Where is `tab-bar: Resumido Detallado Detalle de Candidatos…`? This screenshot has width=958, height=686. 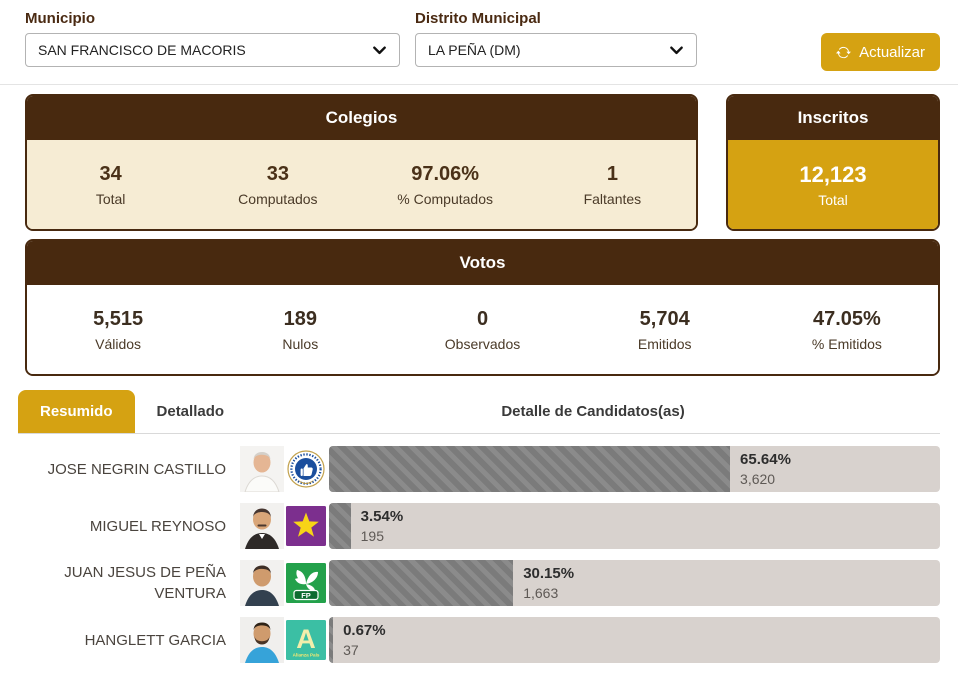
tab-bar: Resumido Detallado Detalle de Candidatos… is located at coordinates (479, 412).